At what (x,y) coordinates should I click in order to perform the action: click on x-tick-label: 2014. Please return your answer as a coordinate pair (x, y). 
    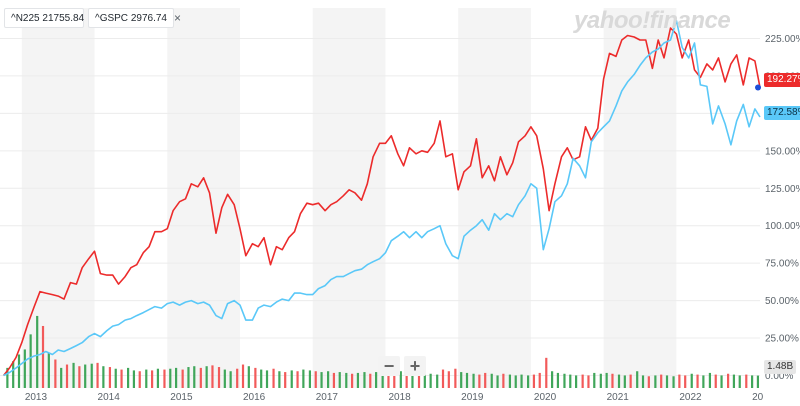
    Looking at the image, I should click on (109, 397).